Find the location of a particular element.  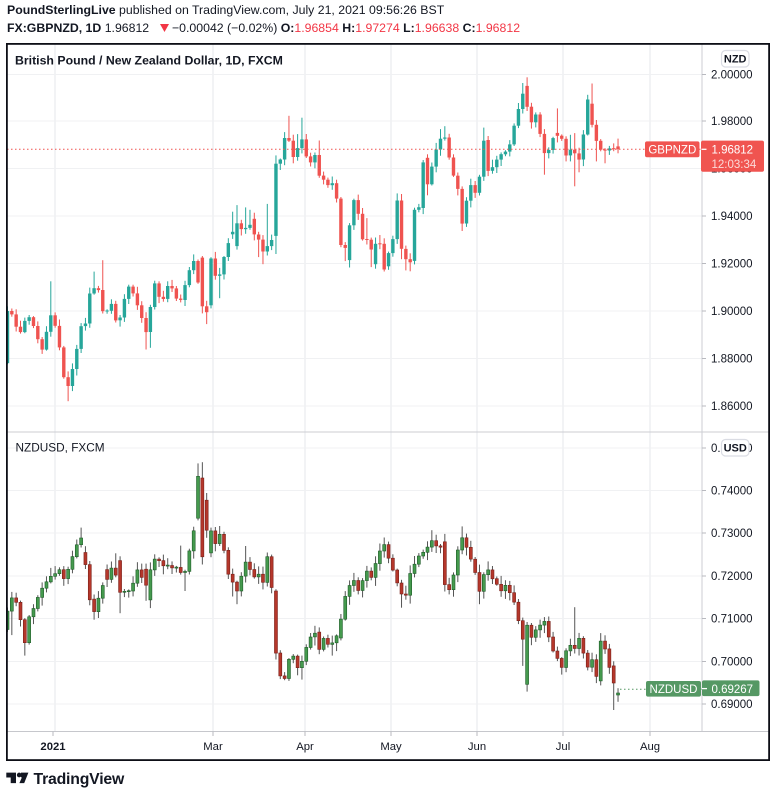

svg-text: 1.86000 is located at coordinates (732, 407).